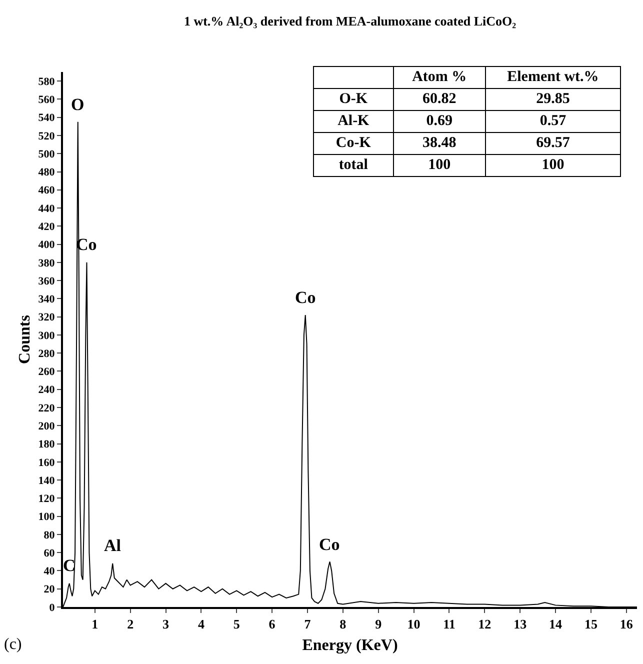 The height and width of the screenshot is (664, 643). What do you see at coordinates (47, 154) in the screenshot?
I see `y-tick-label: 500` at bounding box center [47, 154].